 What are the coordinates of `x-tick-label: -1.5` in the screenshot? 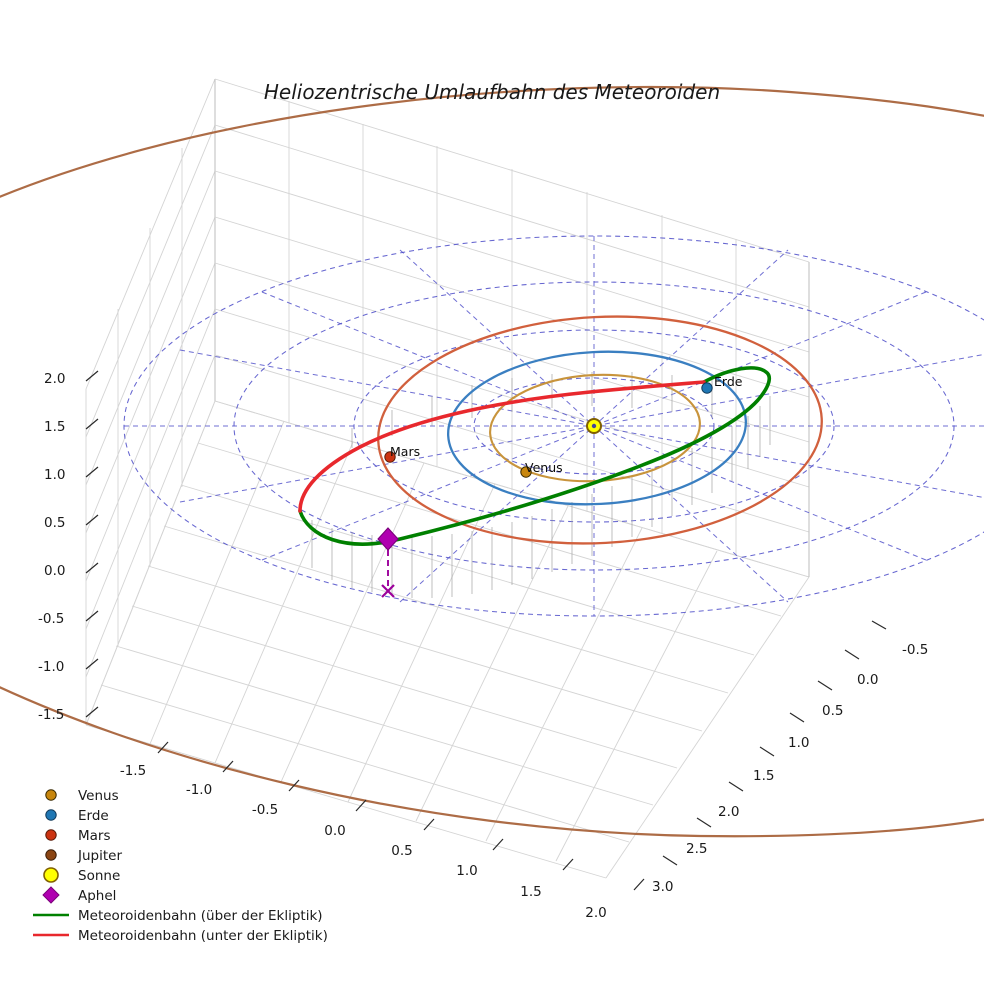 It's located at (133, 771).